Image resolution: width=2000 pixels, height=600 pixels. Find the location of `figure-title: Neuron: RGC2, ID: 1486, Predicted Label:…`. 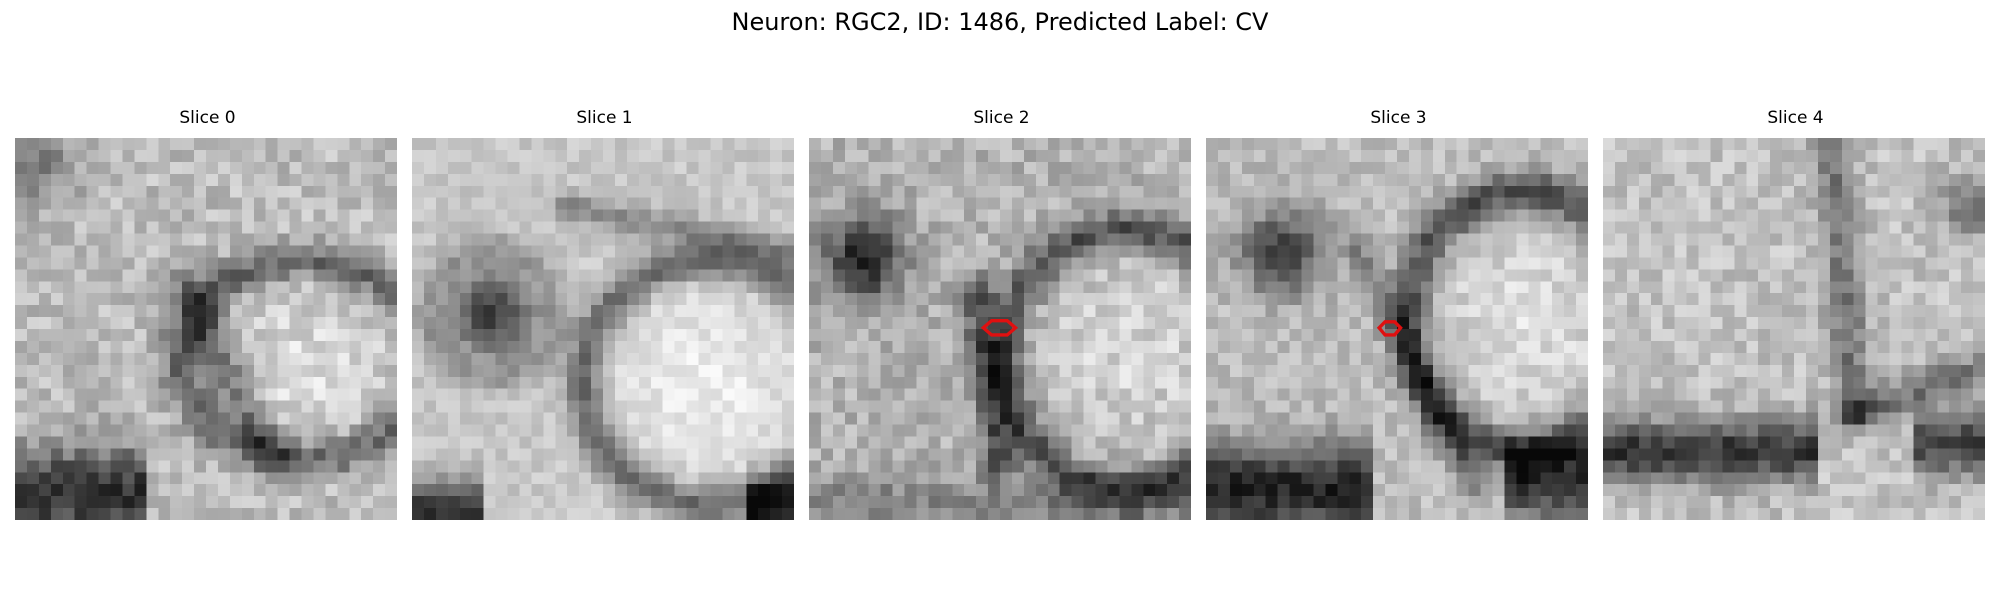

figure-title: Neuron: RGC2, ID: 1486, Predicted Label:… is located at coordinates (1000, 22).